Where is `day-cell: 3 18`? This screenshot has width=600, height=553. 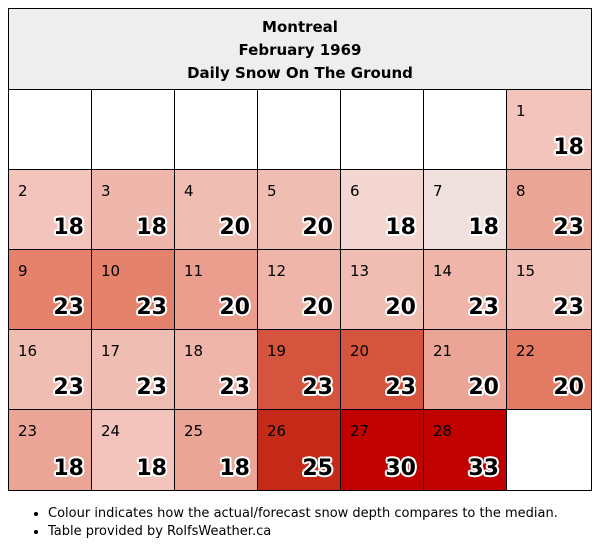
day-cell: 3 18 is located at coordinates (133, 210).